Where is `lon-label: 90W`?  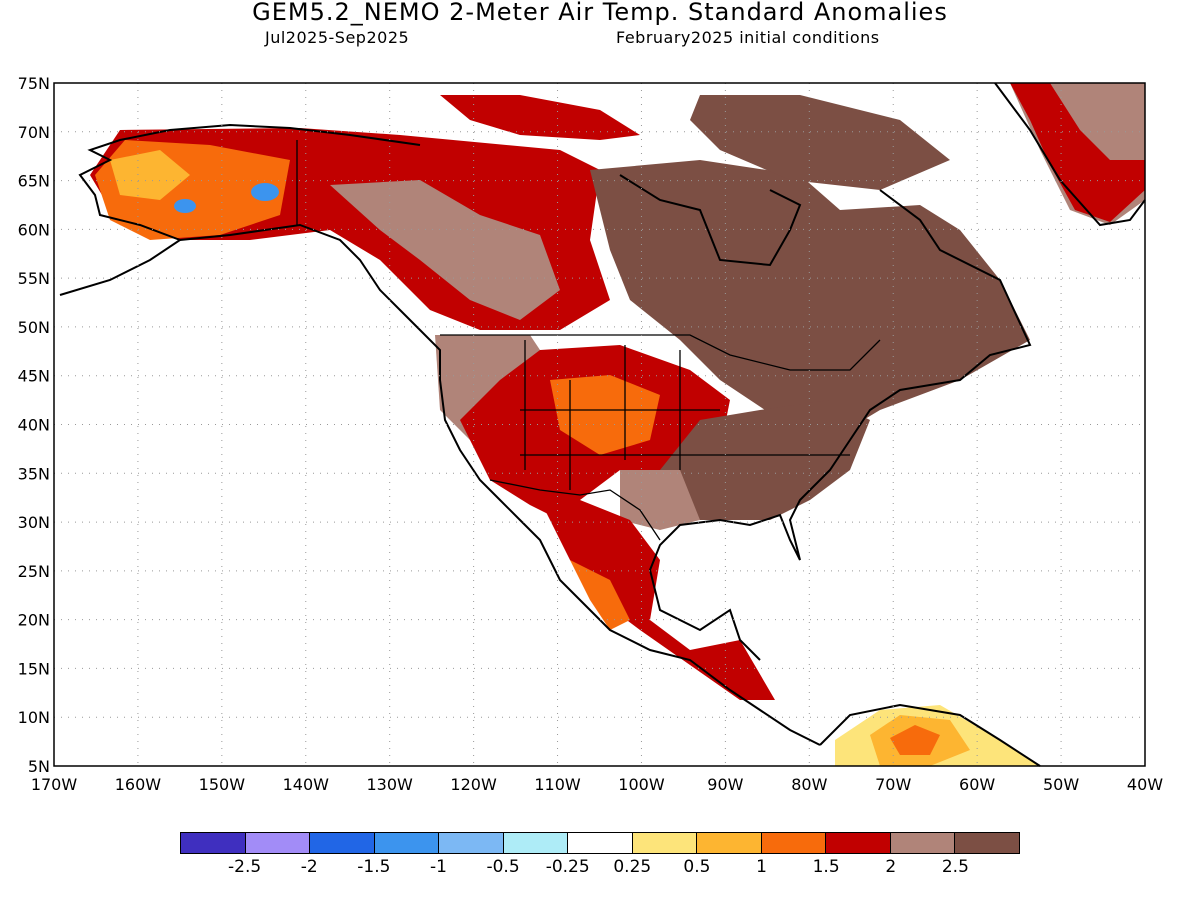 lon-label: 90W is located at coordinates (725, 784).